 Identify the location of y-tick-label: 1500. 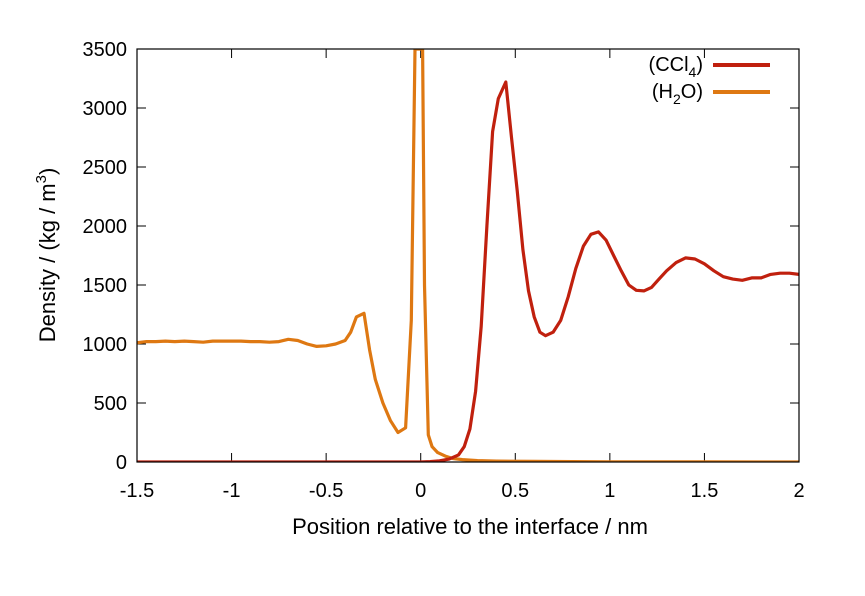
(105, 286).